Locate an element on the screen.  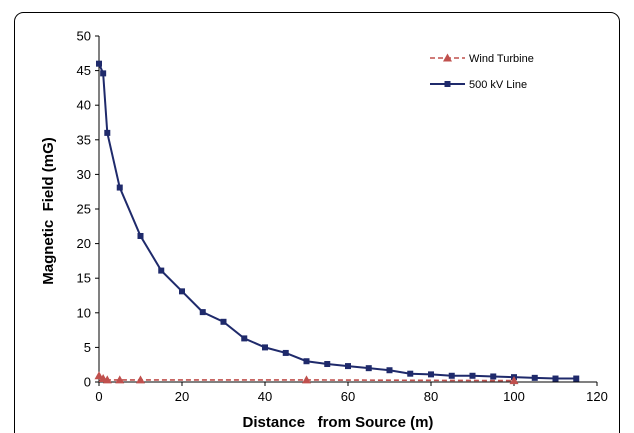
legend-item-500-kv-line: 500 kV Line is located at coordinates (478, 85).